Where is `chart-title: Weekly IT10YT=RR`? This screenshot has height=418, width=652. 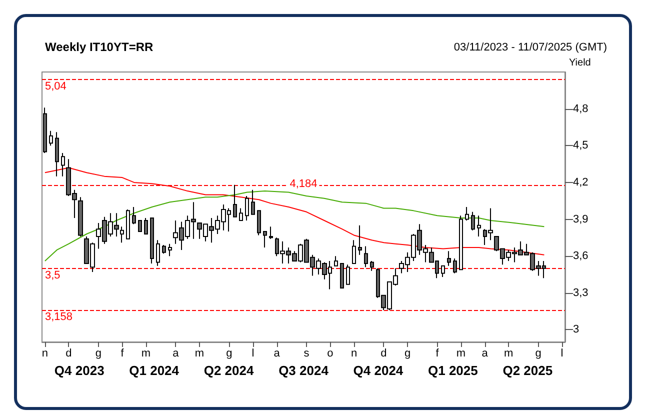
chart-title: Weekly IT10YT=RR is located at coordinates (99, 47).